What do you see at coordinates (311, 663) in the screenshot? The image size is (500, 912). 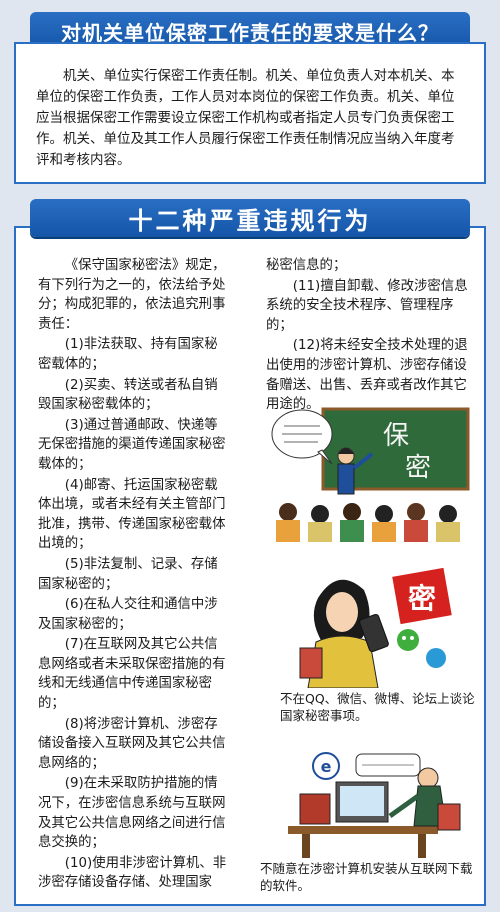 I see `handbag` at bounding box center [311, 663].